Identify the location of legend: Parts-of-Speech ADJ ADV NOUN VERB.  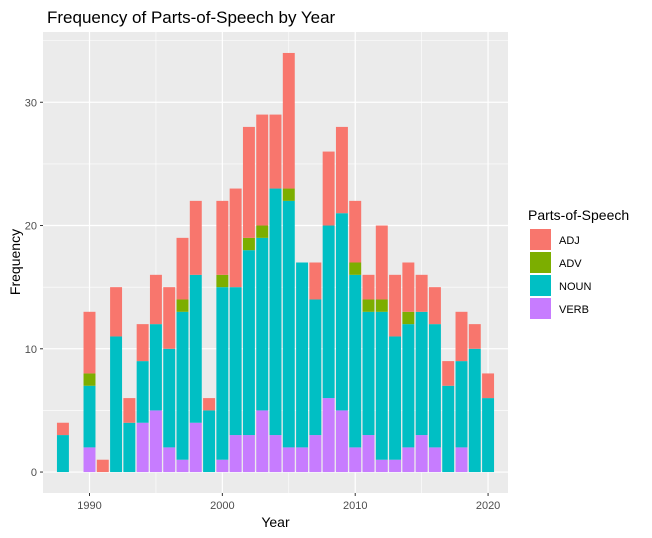
(578, 263).